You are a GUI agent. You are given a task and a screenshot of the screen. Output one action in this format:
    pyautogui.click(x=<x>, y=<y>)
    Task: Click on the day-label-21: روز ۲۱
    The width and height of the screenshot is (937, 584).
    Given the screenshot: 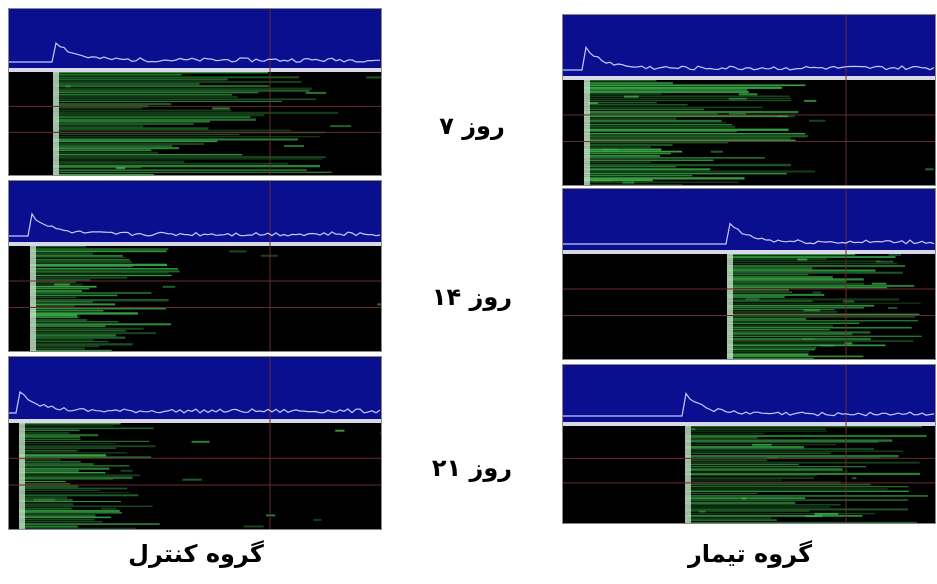 What is the action you would take?
    pyautogui.click(x=472, y=468)
    